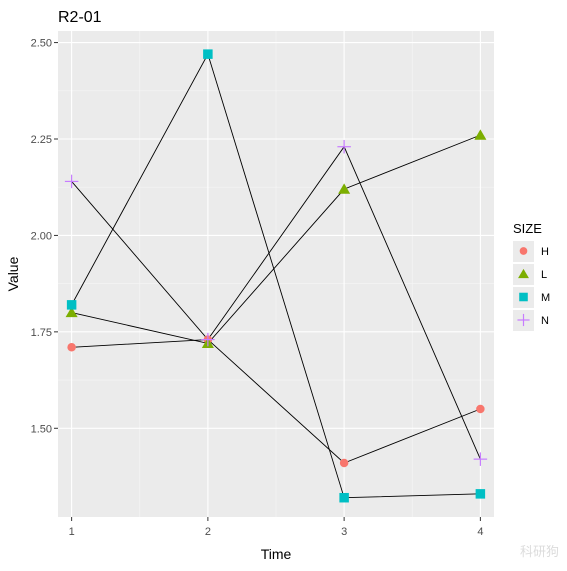 The image size is (567, 571). Describe the element at coordinates (276, 554) in the screenshot. I see `x-axis-label: Time` at that location.